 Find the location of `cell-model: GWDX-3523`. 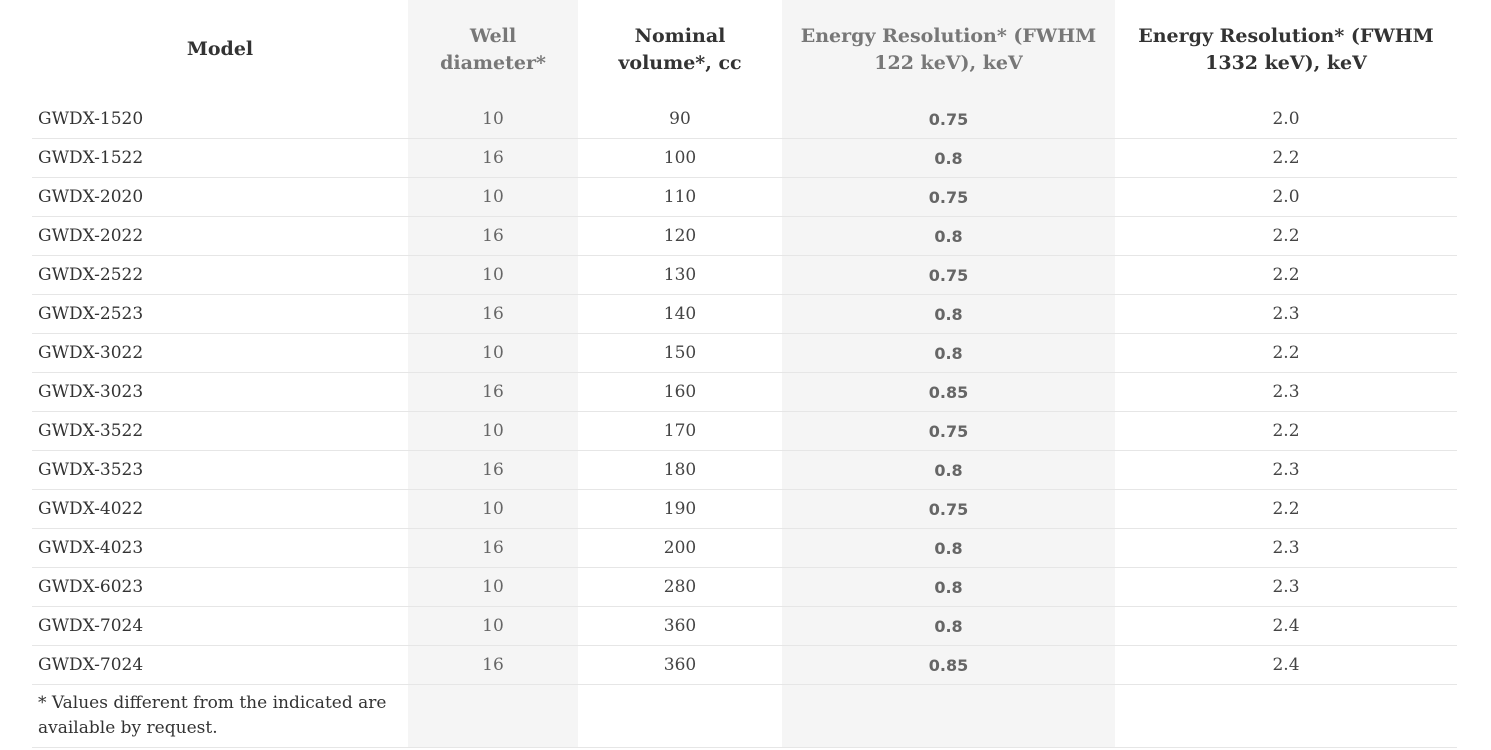

cell-model: GWDX-3523 is located at coordinates (220, 470).